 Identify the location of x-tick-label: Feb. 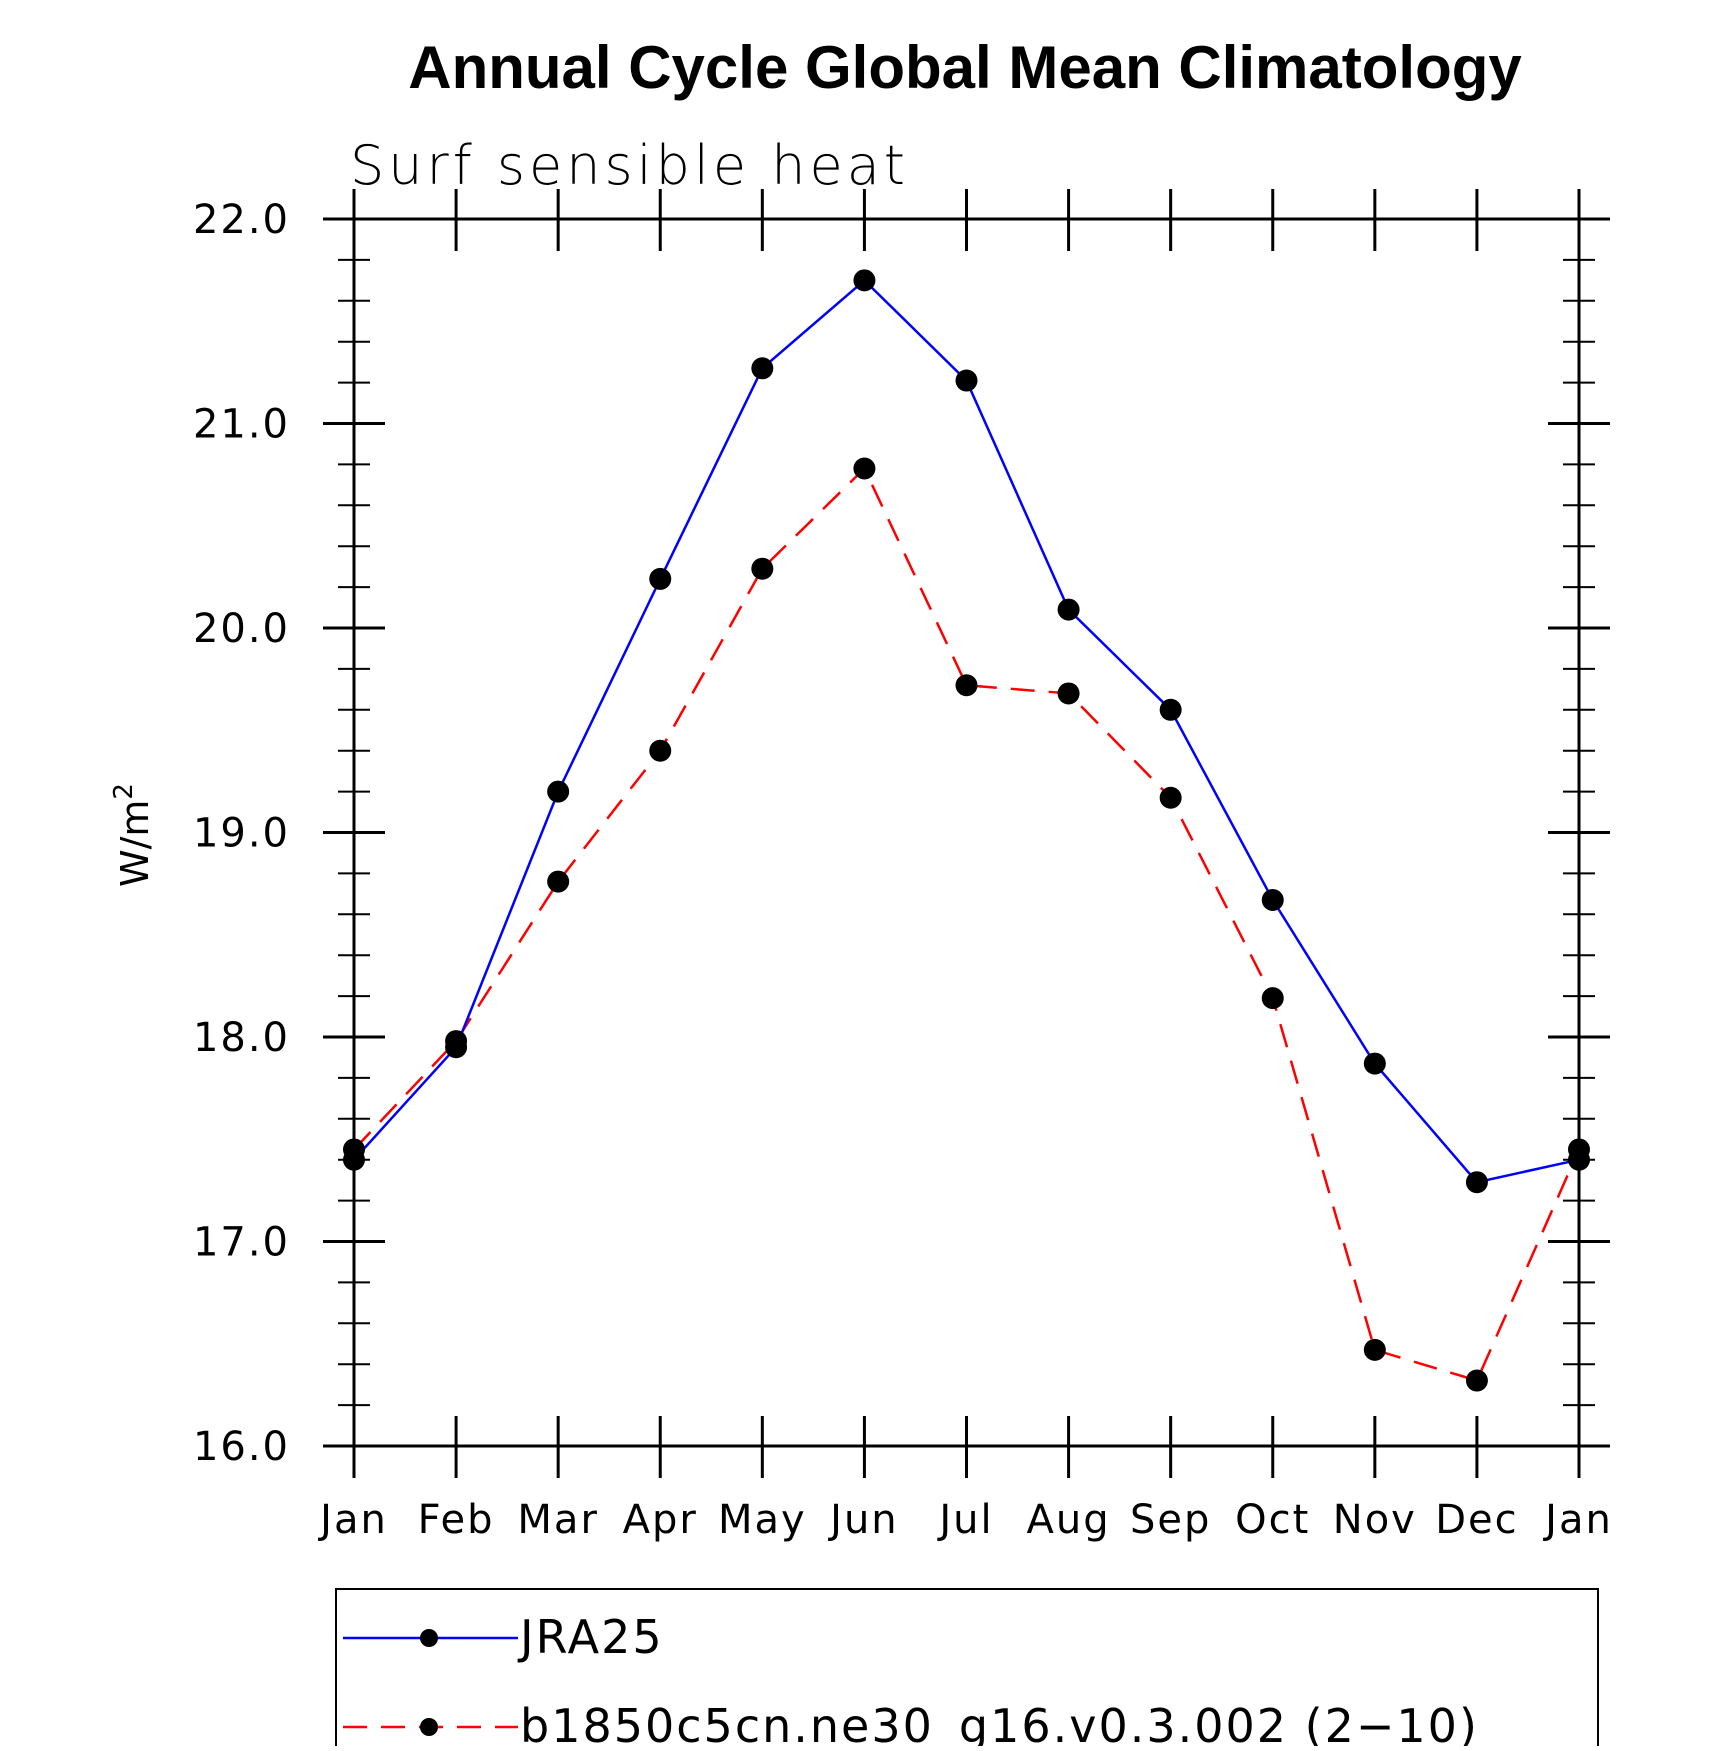
(456, 1520).